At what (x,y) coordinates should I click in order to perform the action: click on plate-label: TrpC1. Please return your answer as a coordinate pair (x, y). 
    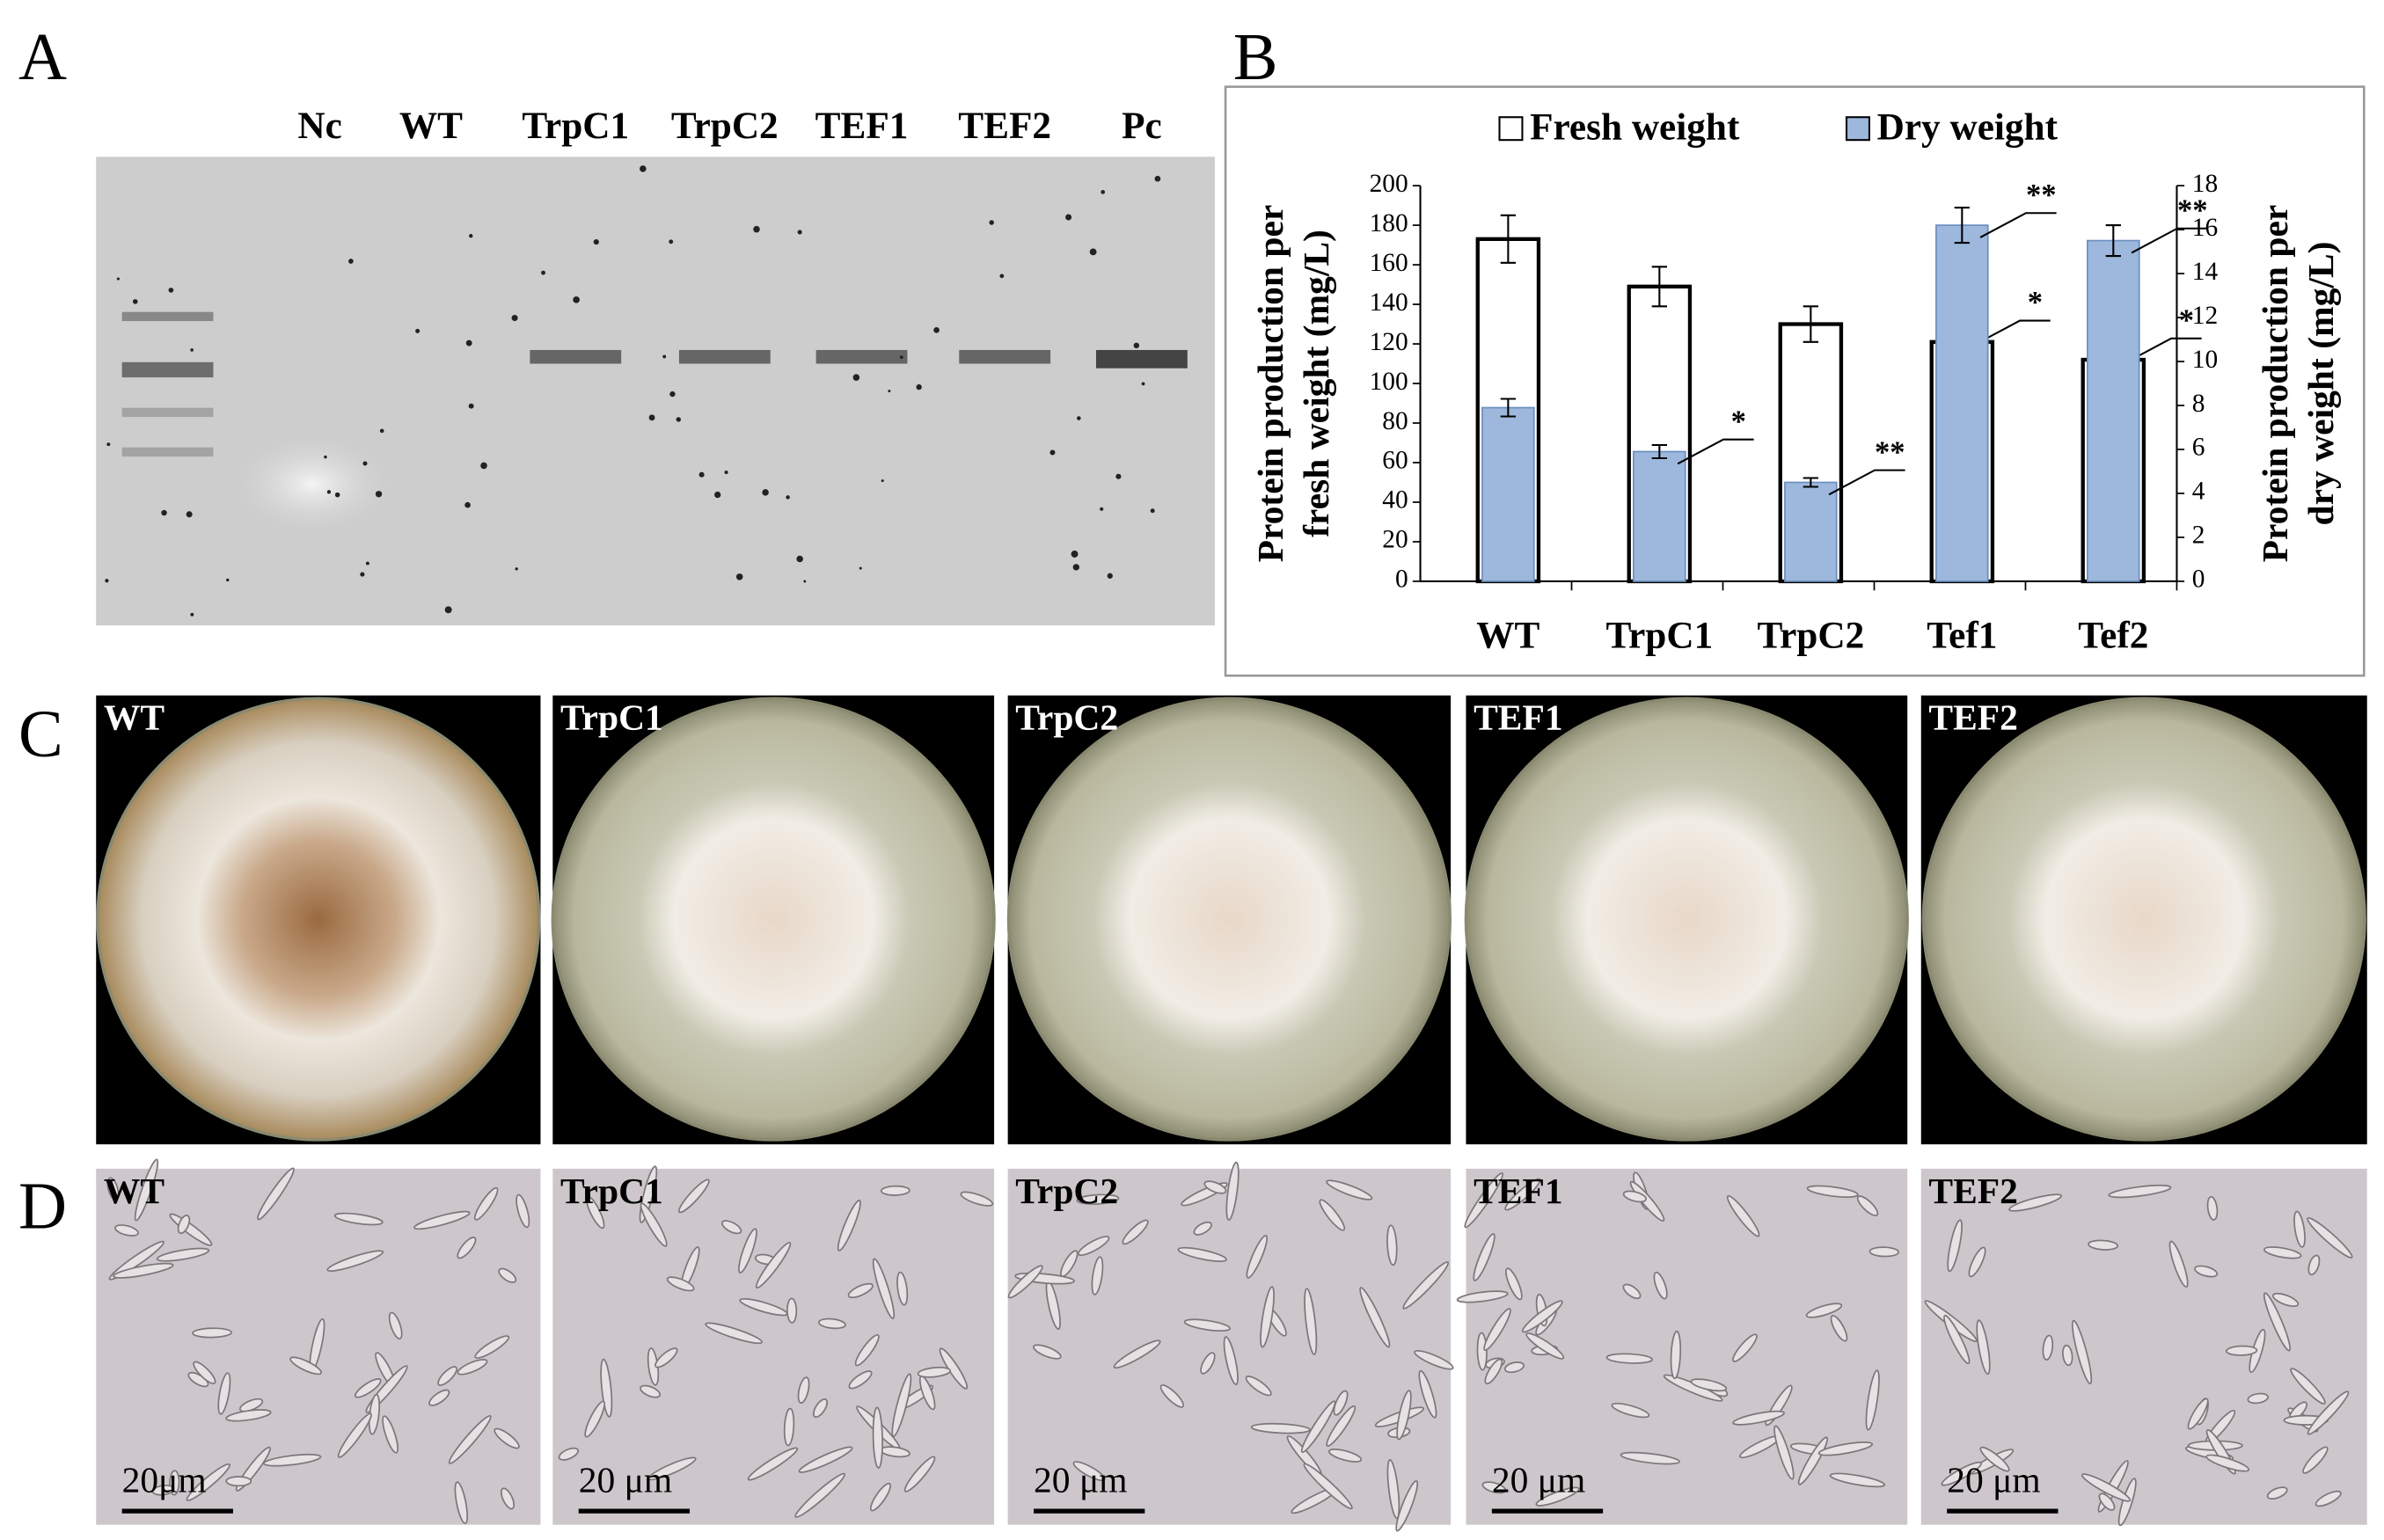
    Looking at the image, I should click on (611, 717).